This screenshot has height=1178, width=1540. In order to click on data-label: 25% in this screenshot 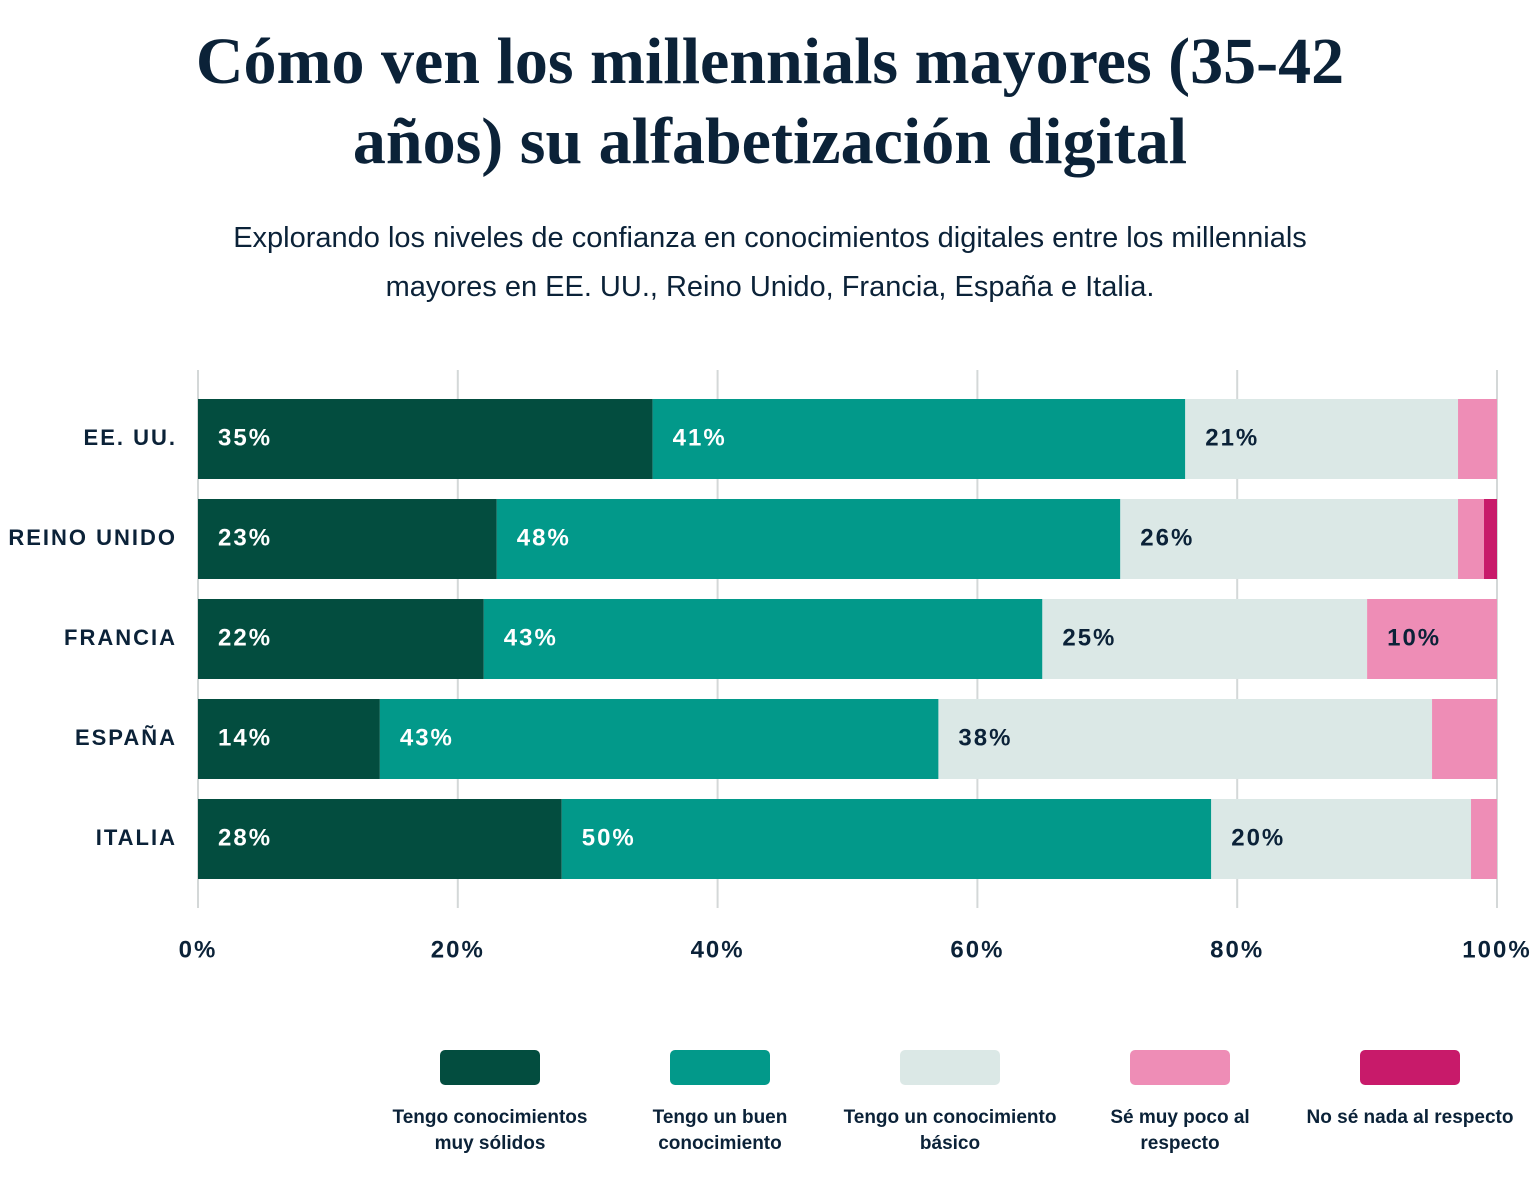, I will do `click(1089, 637)`.